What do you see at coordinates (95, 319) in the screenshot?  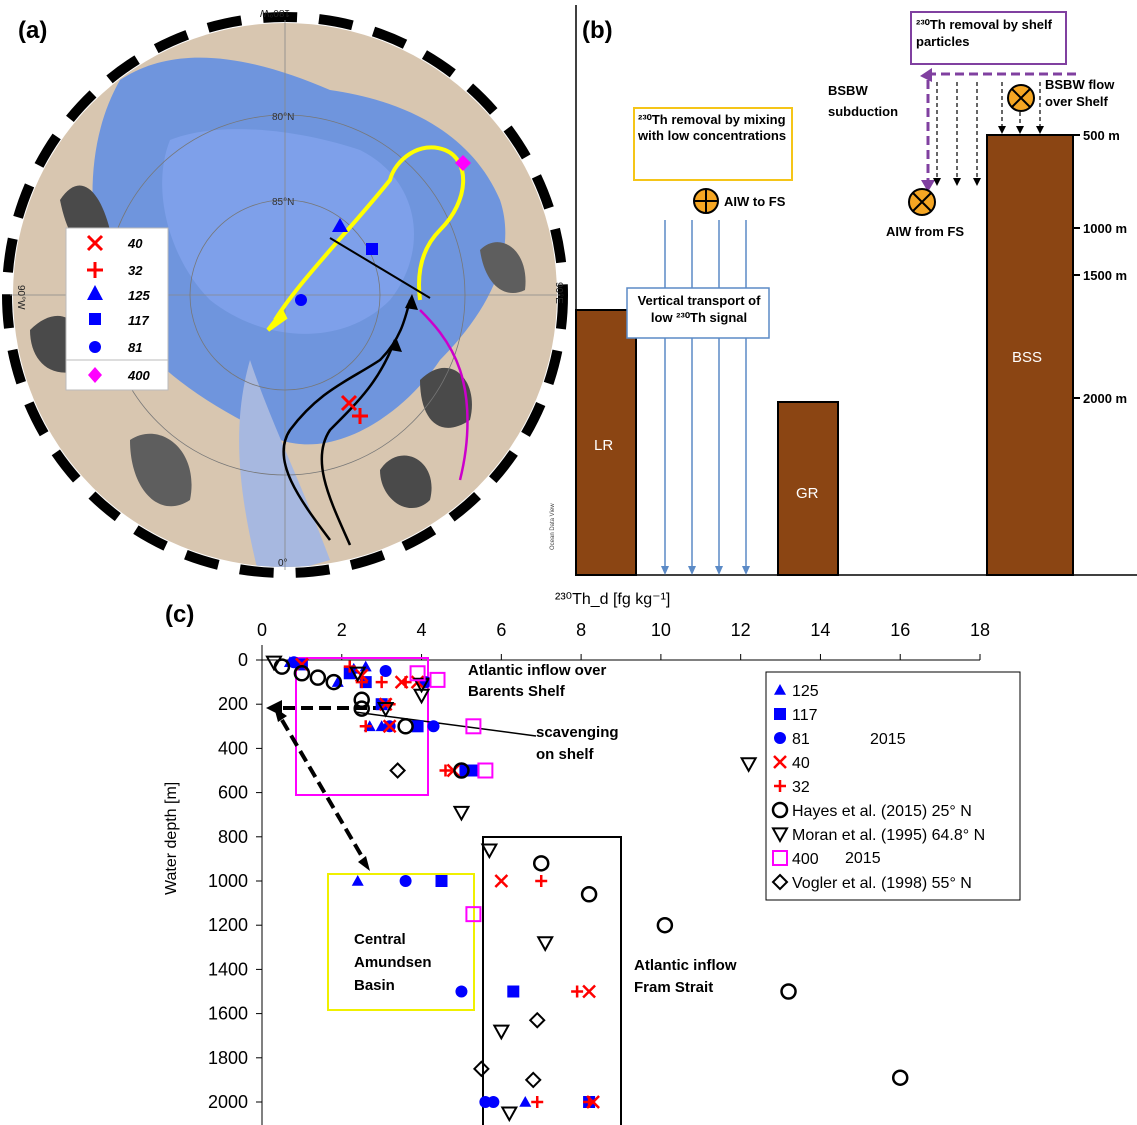 I see `map-legend-square-icon` at bounding box center [95, 319].